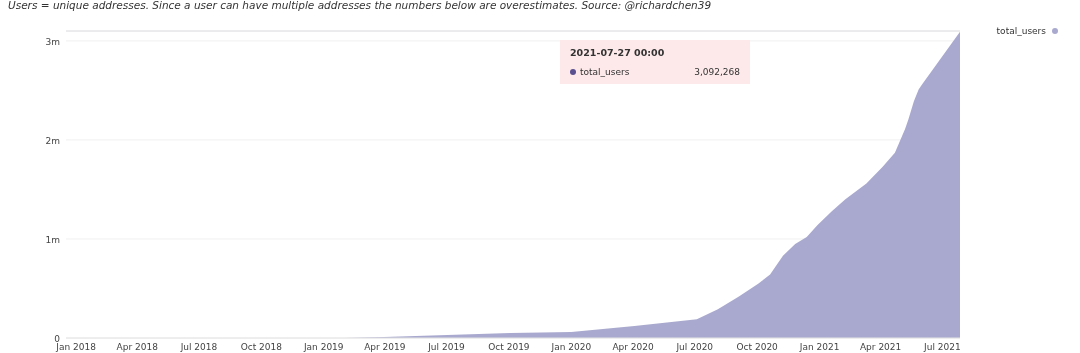  I want to click on x-tick-label: Apr 2021, so click(880, 347).